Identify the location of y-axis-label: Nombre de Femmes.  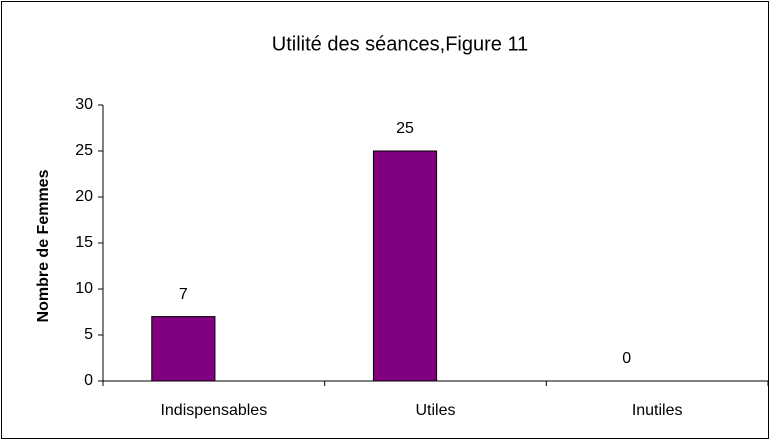
(43, 245).